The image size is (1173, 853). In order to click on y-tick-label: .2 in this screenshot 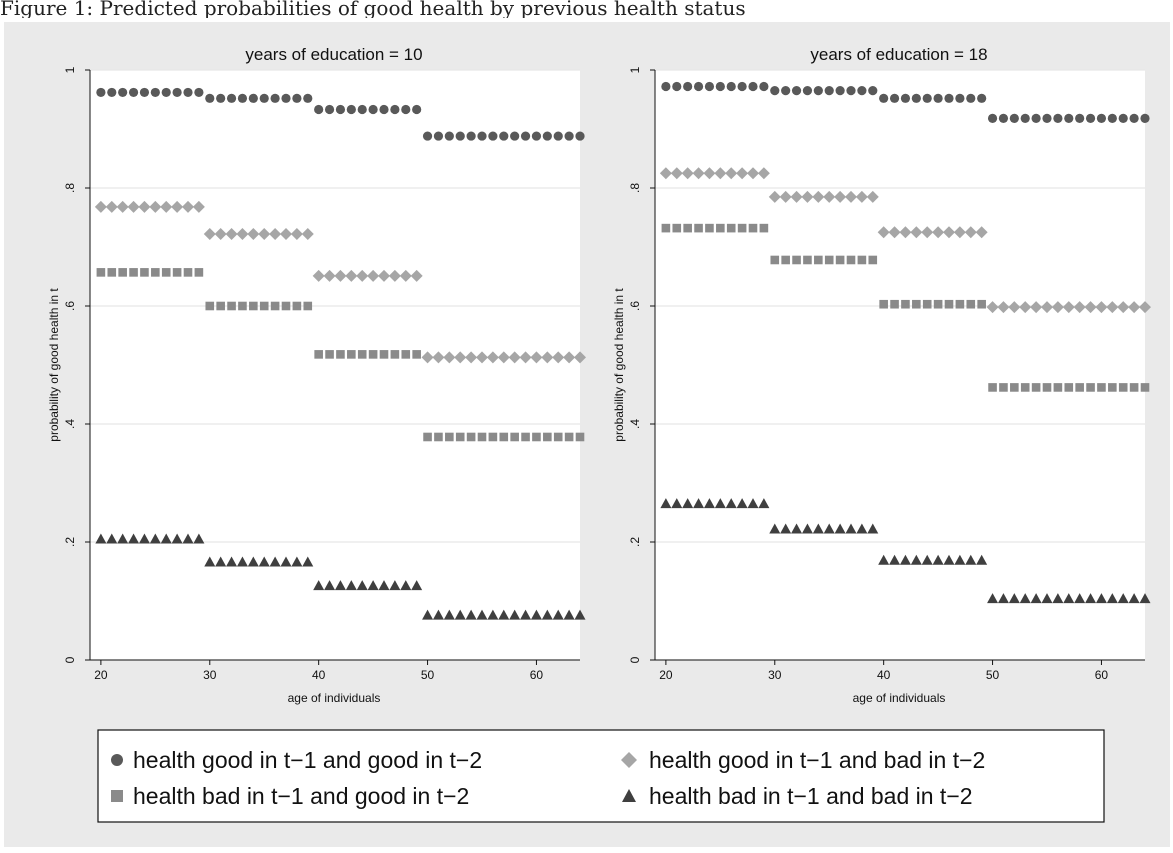, I will do `click(70, 542)`.